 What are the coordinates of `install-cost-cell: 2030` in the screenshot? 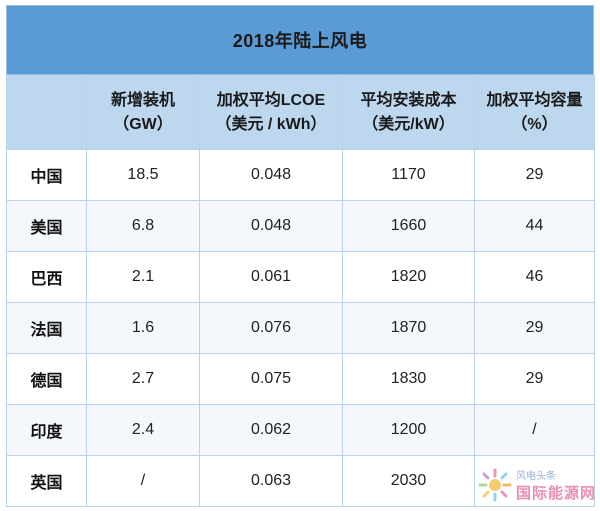 It's located at (408, 481).